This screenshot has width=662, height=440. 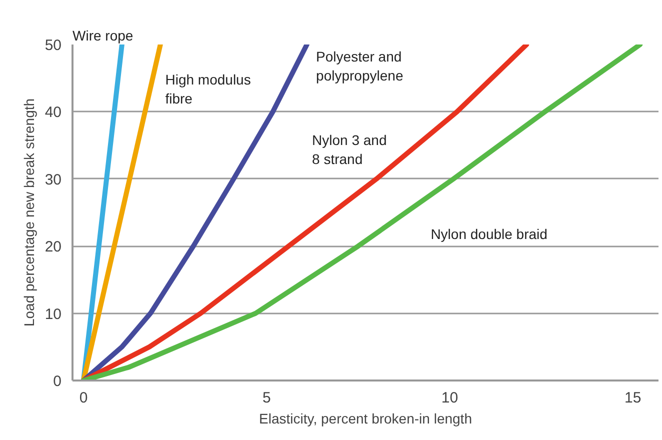 What do you see at coordinates (53, 247) in the screenshot?
I see `y-tick-label: 20` at bounding box center [53, 247].